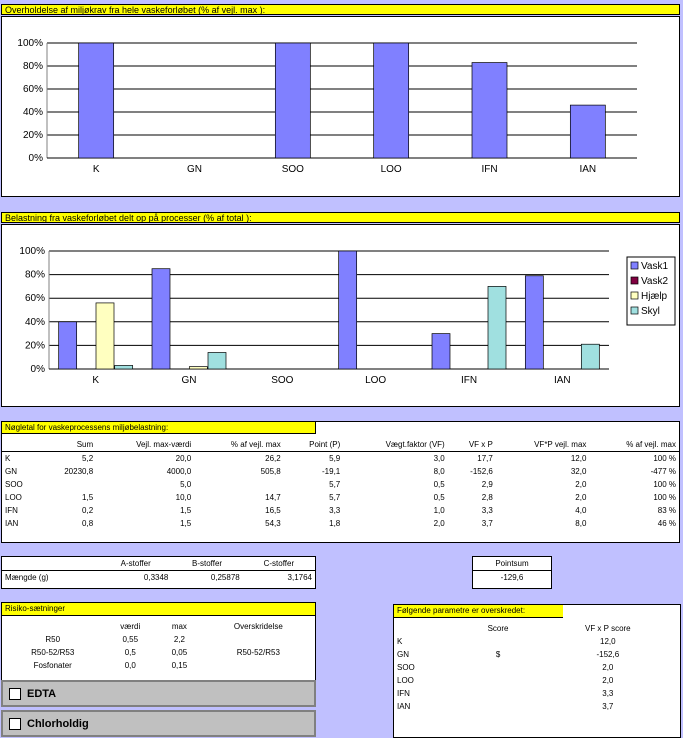 This screenshot has height=738, width=683. Describe the element at coordinates (489, 110) in the screenshot. I see `bar-value-IFN` at that location.